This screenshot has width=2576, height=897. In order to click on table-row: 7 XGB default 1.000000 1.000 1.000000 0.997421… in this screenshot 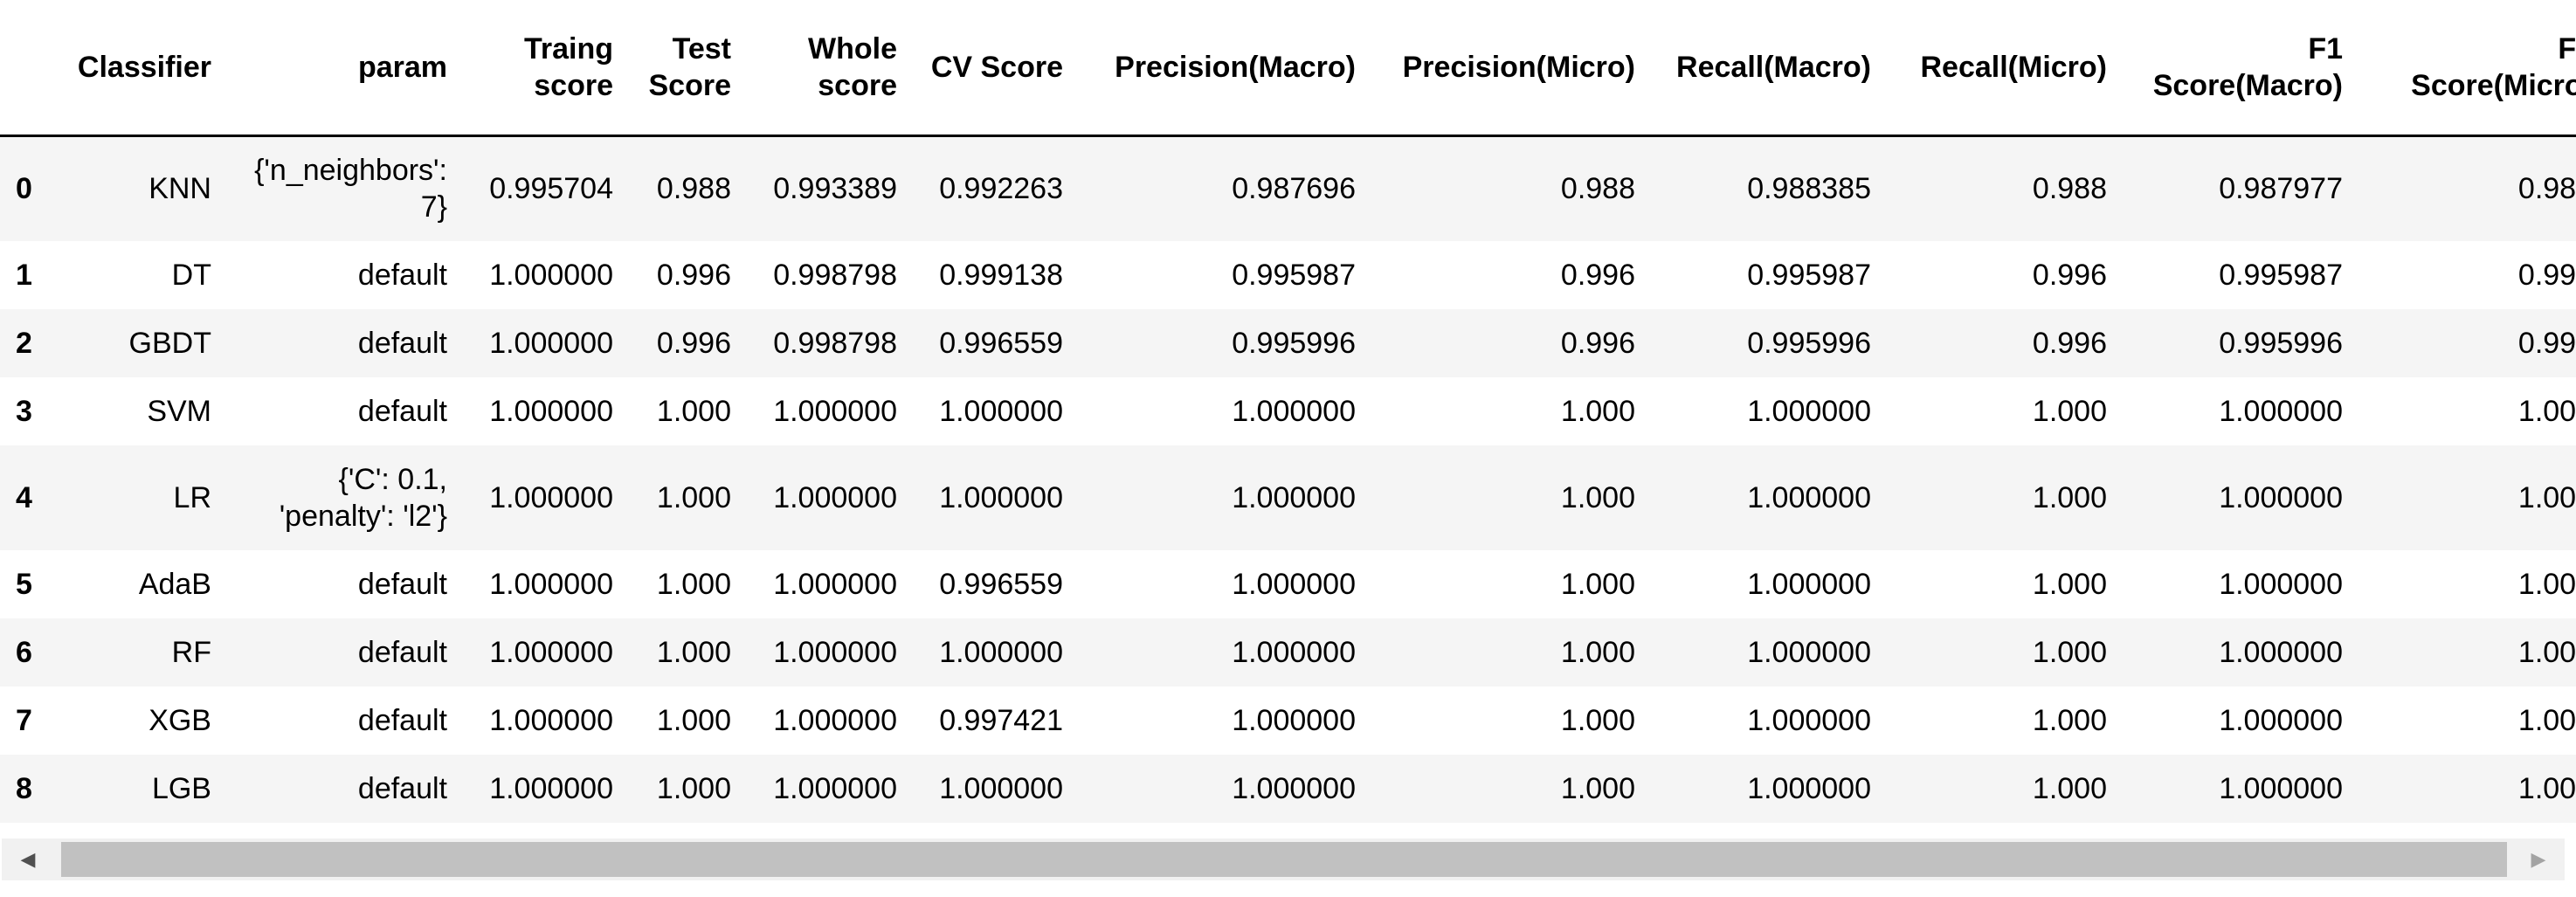, I will do `click(1288, 720)`.